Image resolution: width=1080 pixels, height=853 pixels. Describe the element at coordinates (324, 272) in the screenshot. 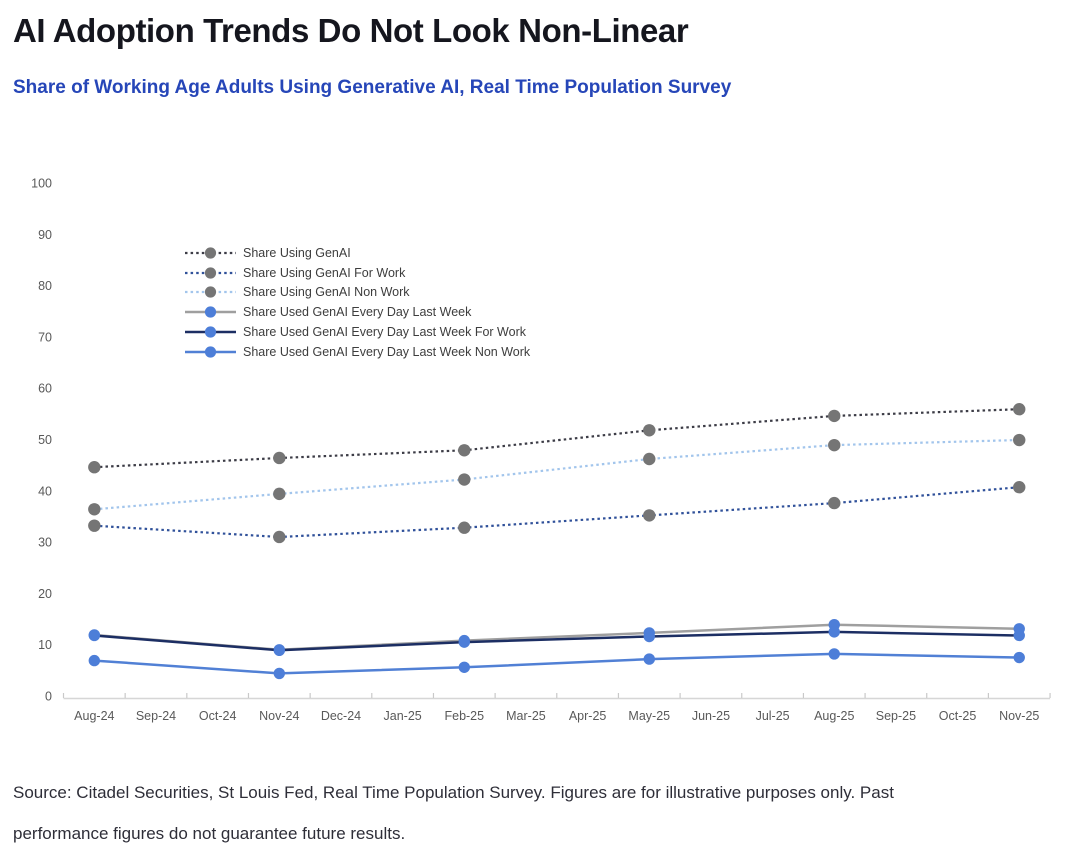

I see `legend-label: Share Using GenAI For Work` at that location.